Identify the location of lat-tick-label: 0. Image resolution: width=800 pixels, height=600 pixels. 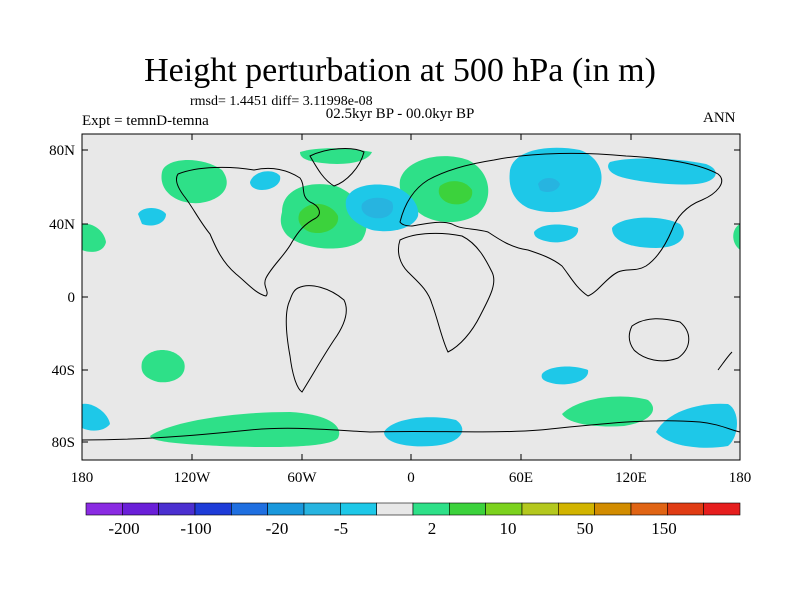
(72, 298).